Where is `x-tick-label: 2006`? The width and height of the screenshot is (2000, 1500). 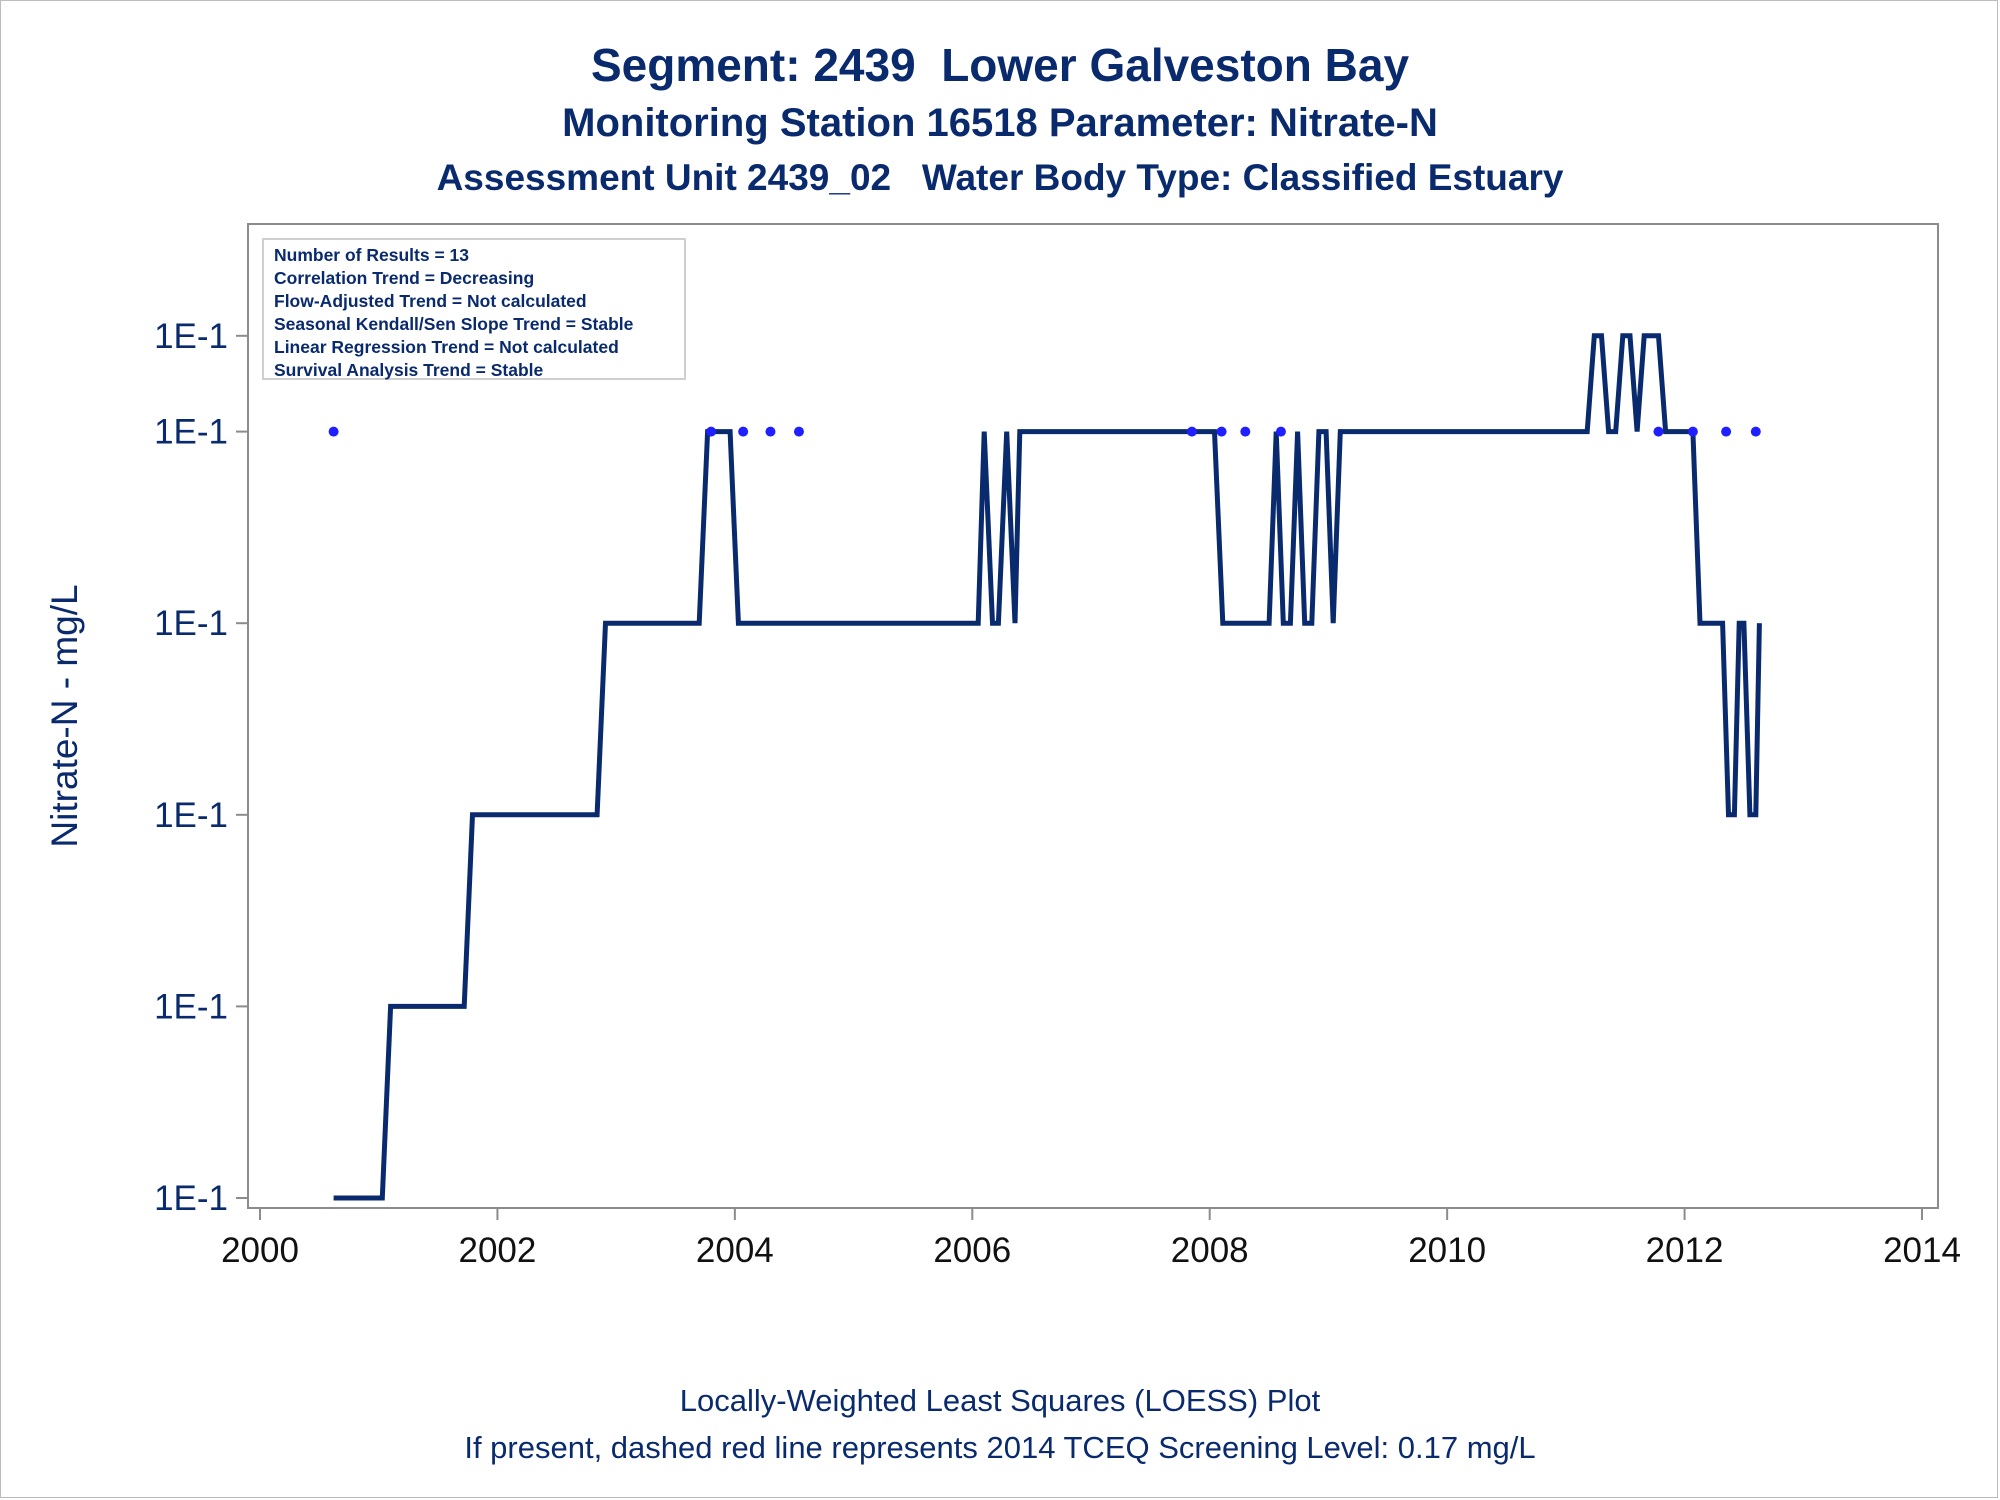 x-tick-label: 2006 is located at coordinates (972, 1250).